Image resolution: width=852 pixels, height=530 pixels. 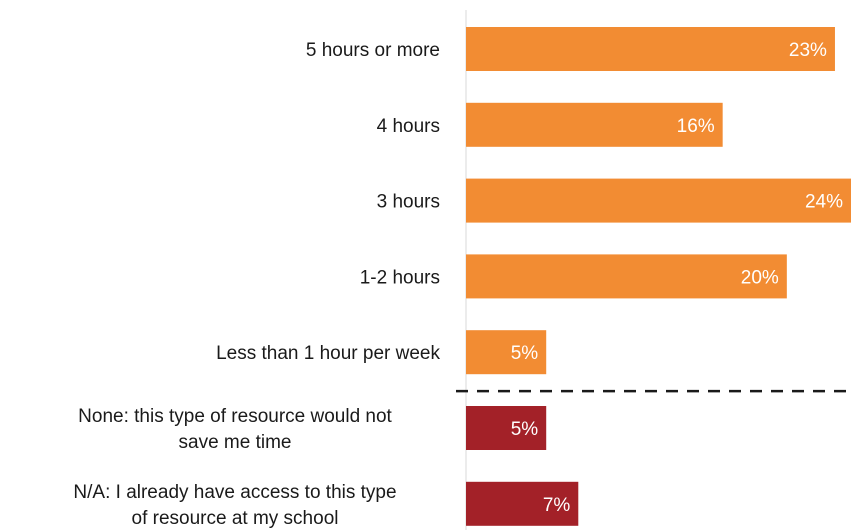 What do you see at coordinates (235, 442) in the screenshot?
I see `category-label-line: save me time` at bounding box center [235, 442].